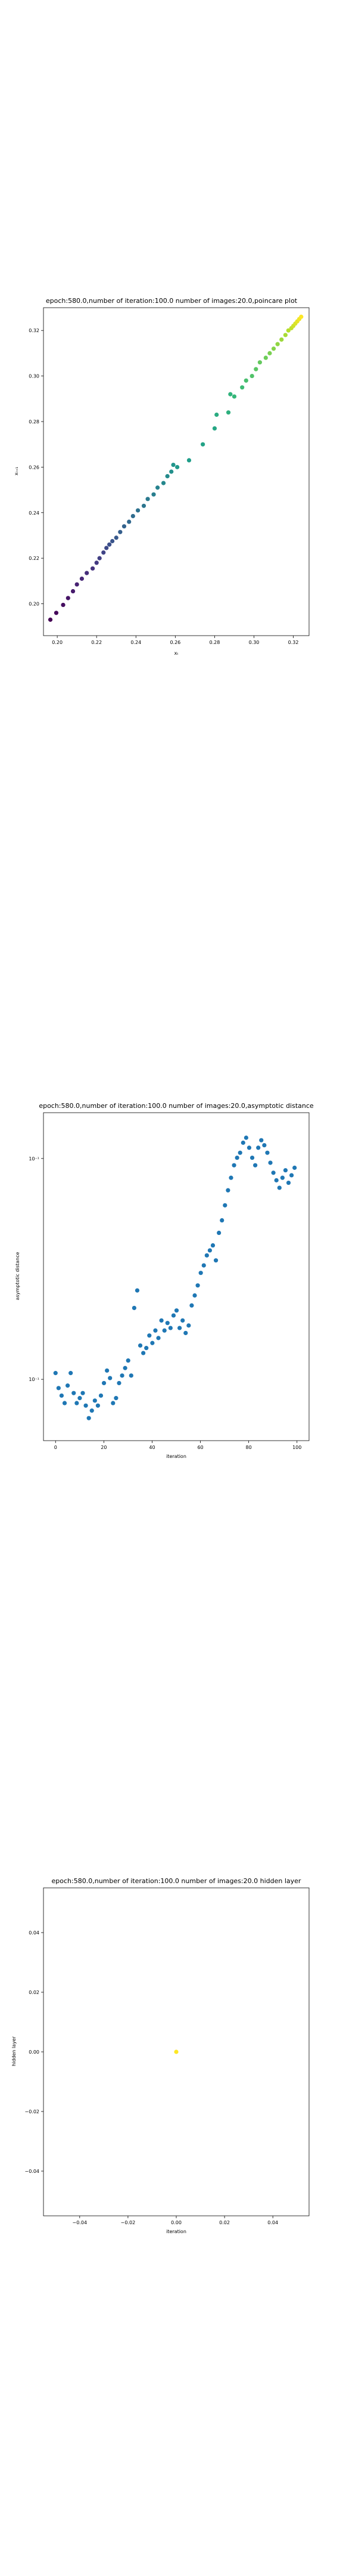 This screenshot has height=2576, width=343. Describe the element at coordinates (136, 642) in the screenshot. I see `x-tick-label: 0.24` at that location.